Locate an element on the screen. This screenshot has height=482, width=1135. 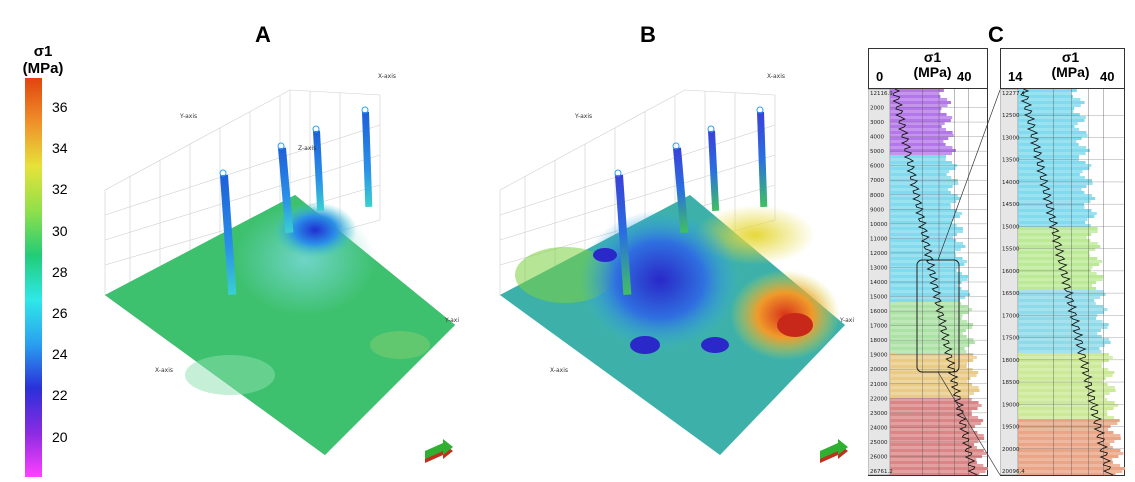
panel-a-x-axis-label: X-axis is located at coordinates (164, 370).